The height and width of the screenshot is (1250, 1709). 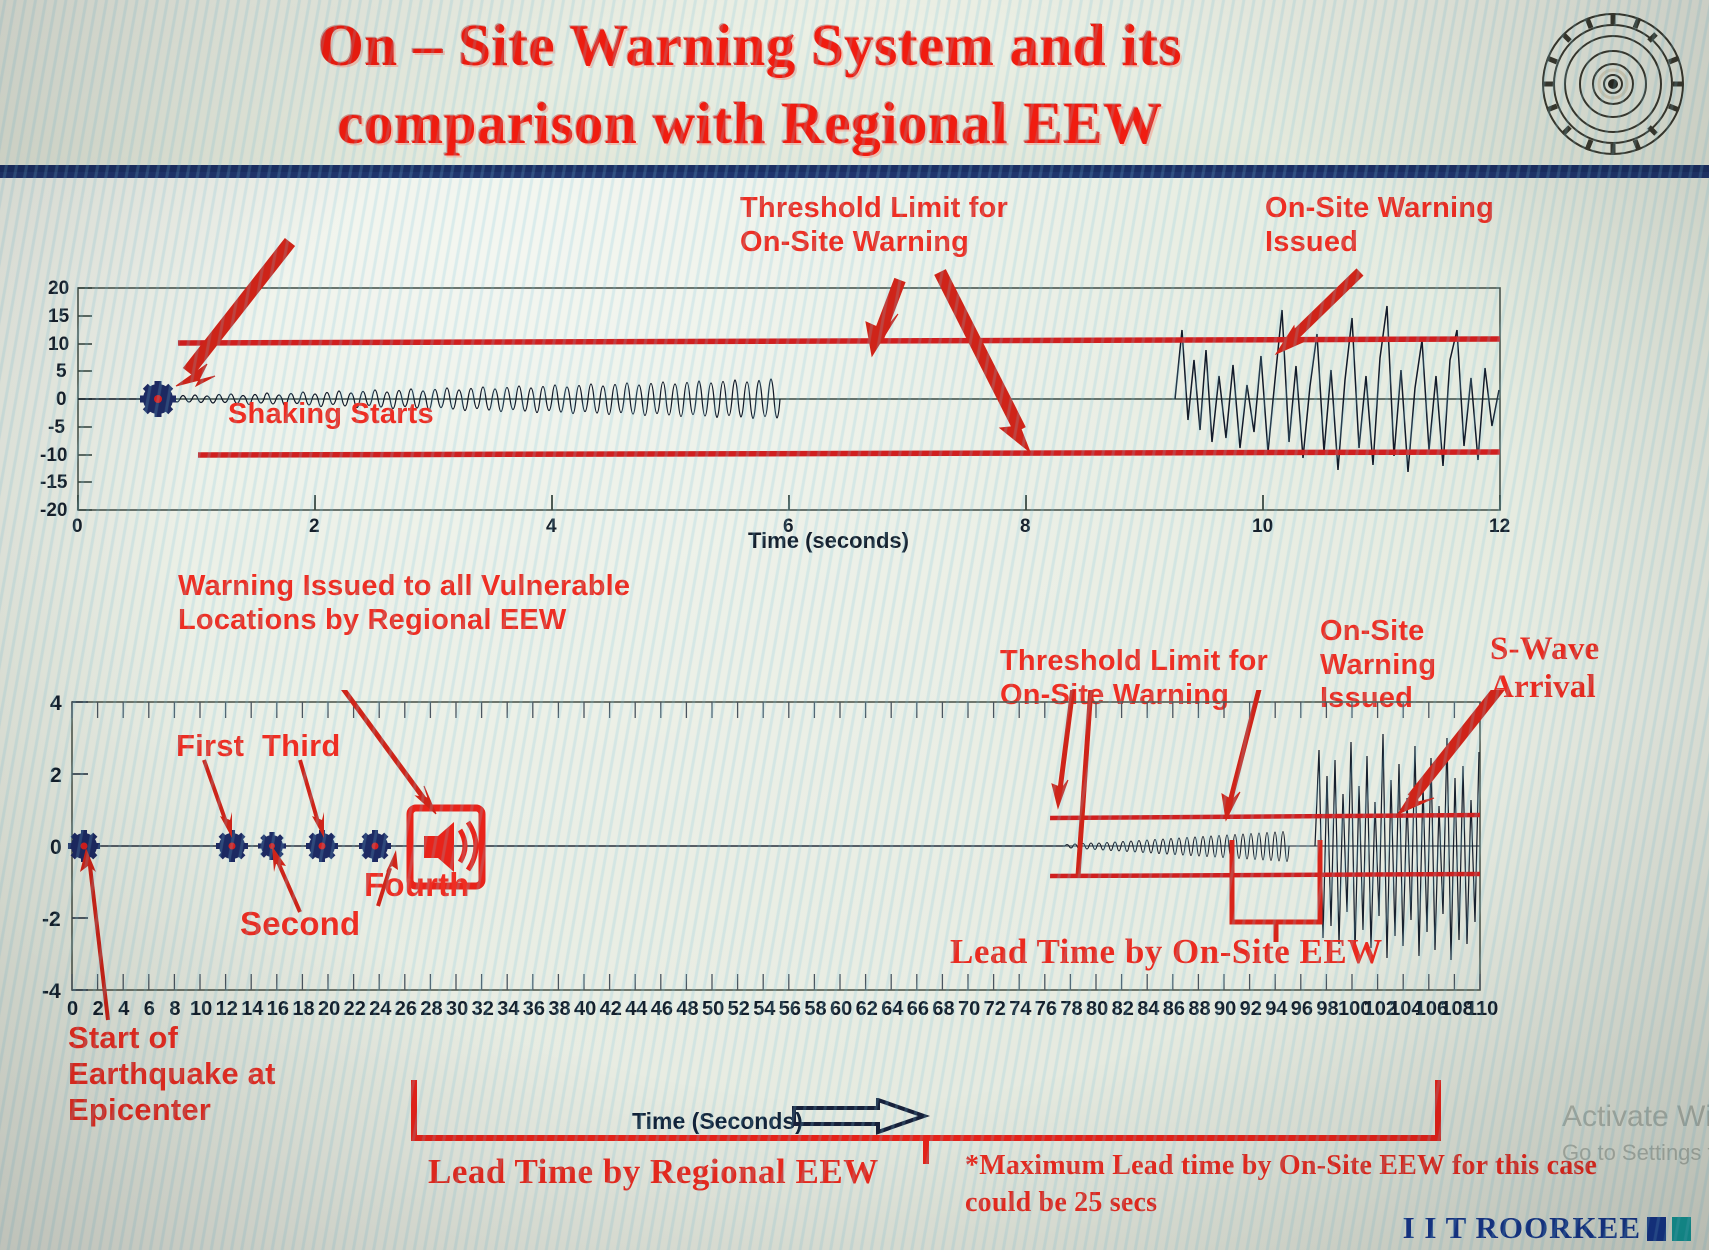 What do you see at coordinates (201, 1009) in the screenshot?
I see `bottom-xtick-5: 10` at bounding box center [201, 1009].